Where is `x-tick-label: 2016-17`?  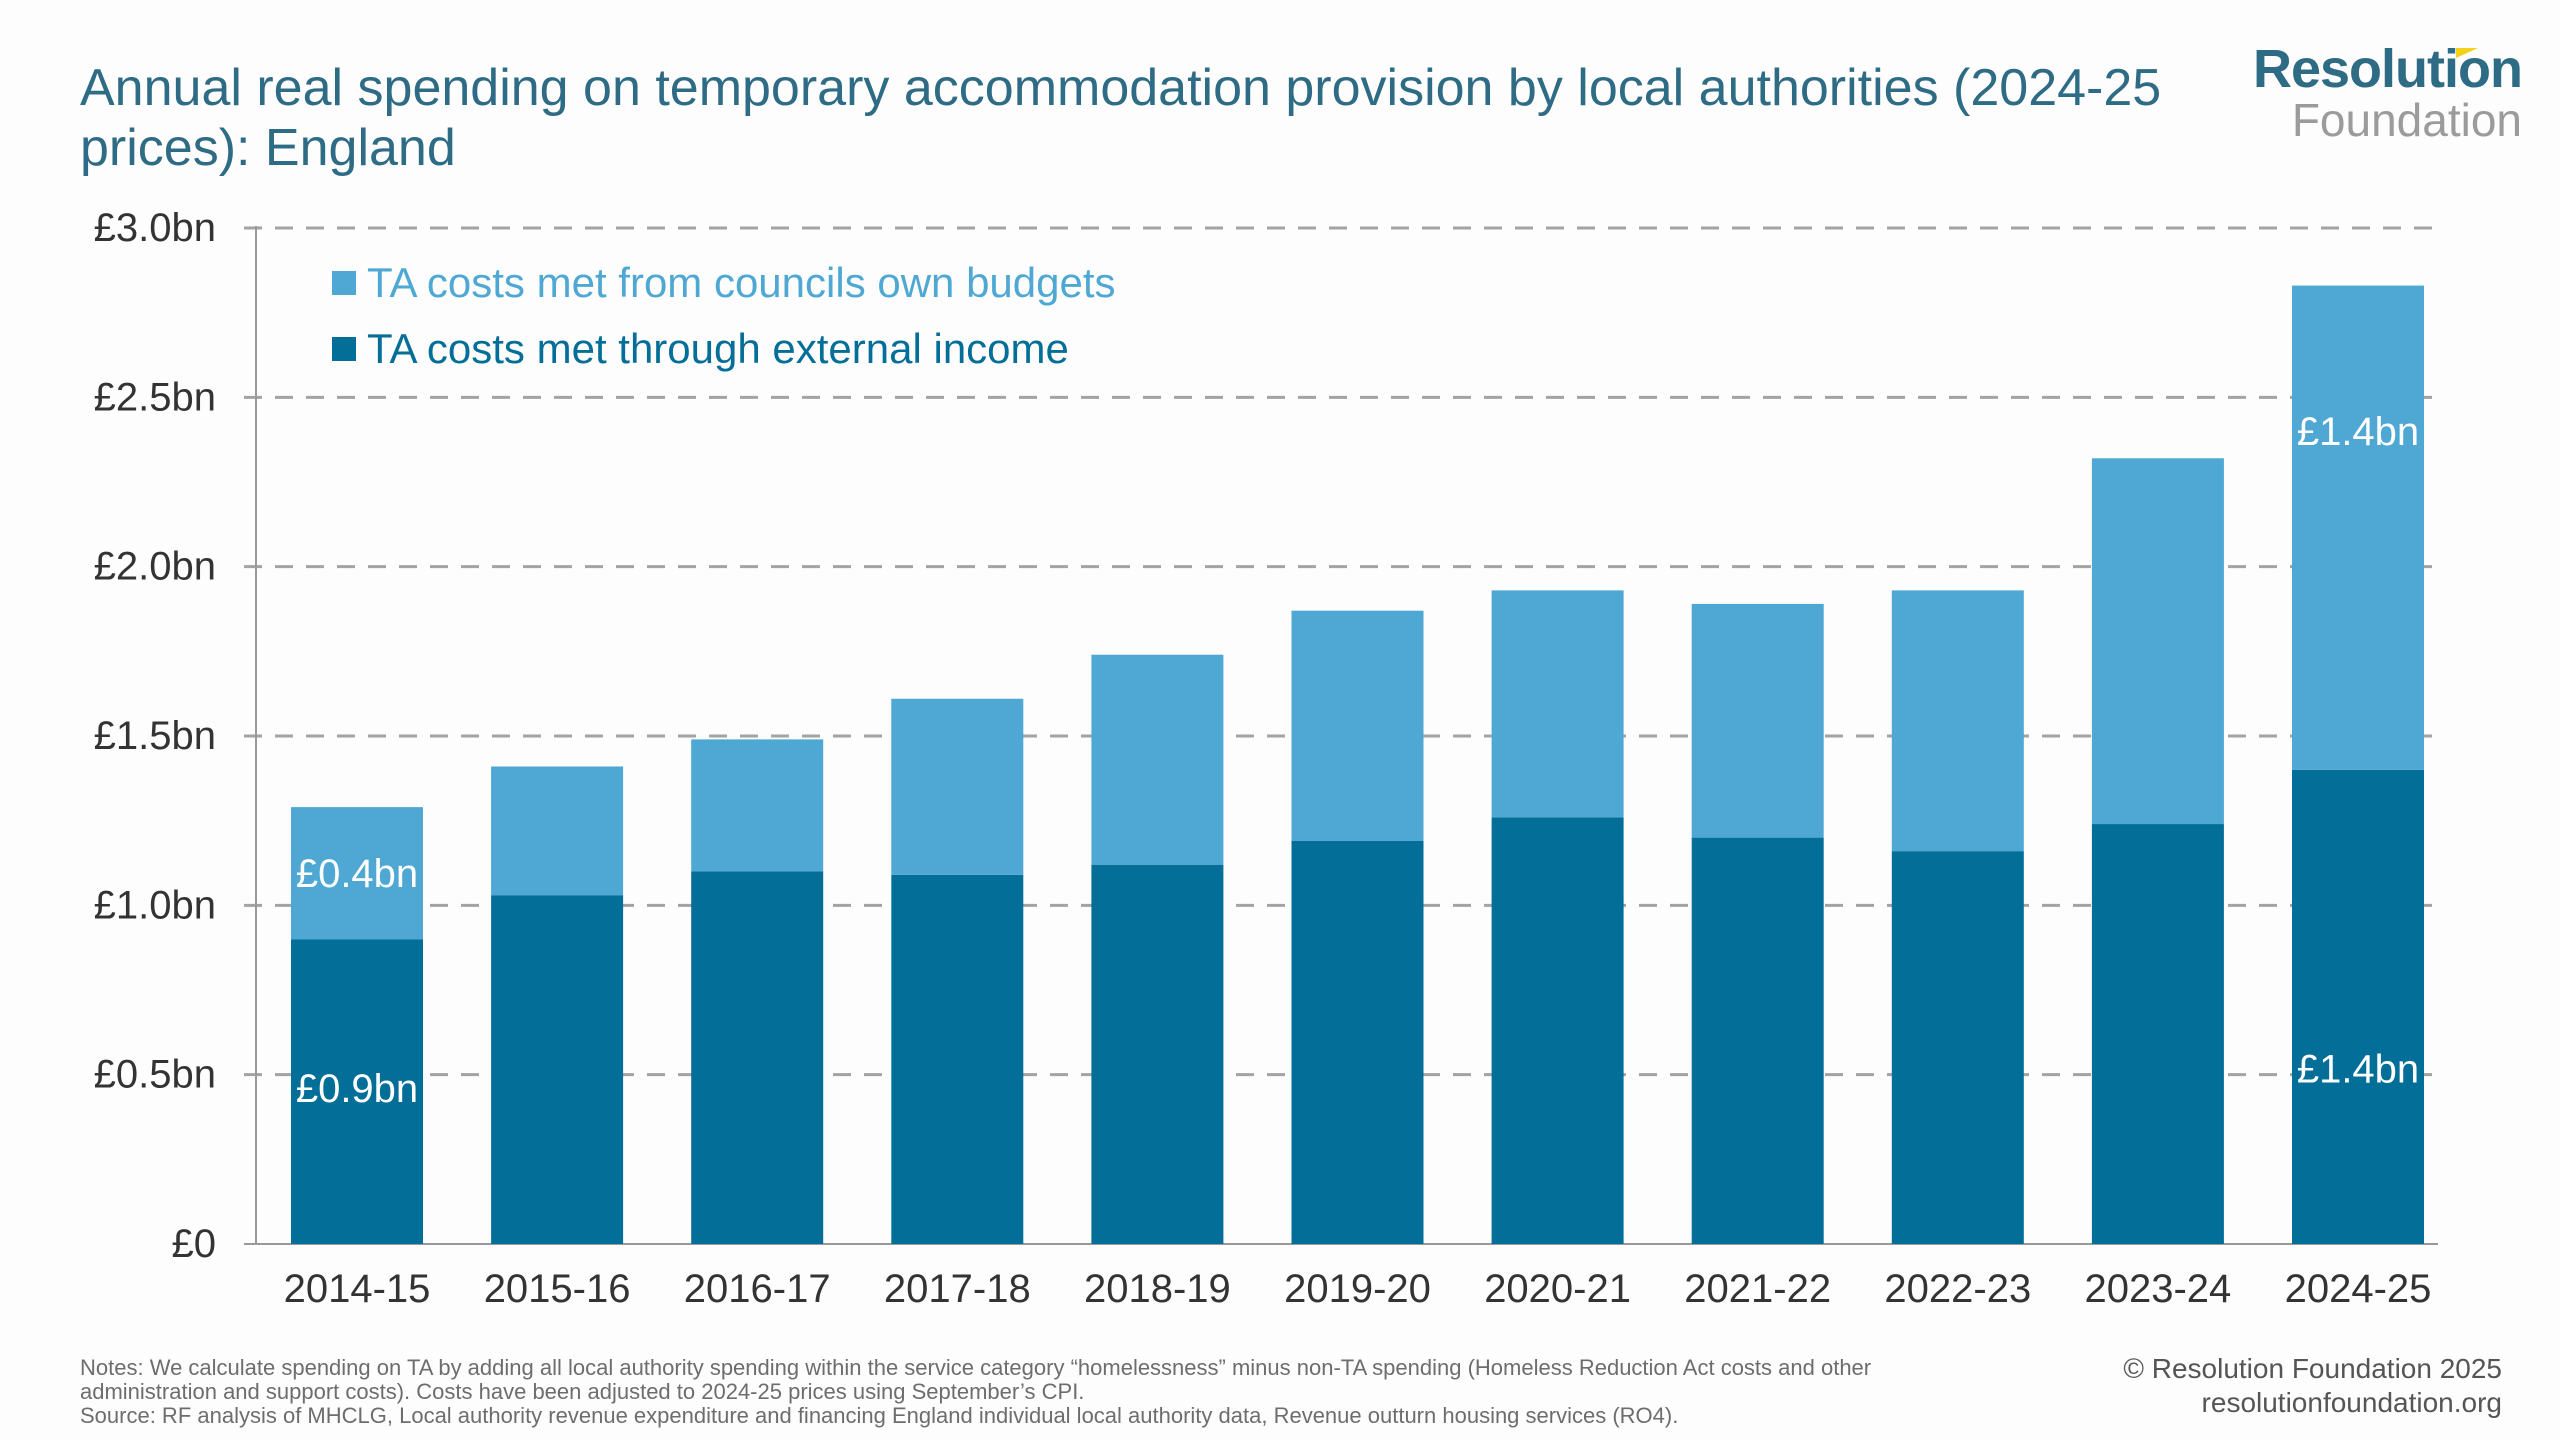
x-tick-label: 2016-17 is located at coordinates (757, 1289).